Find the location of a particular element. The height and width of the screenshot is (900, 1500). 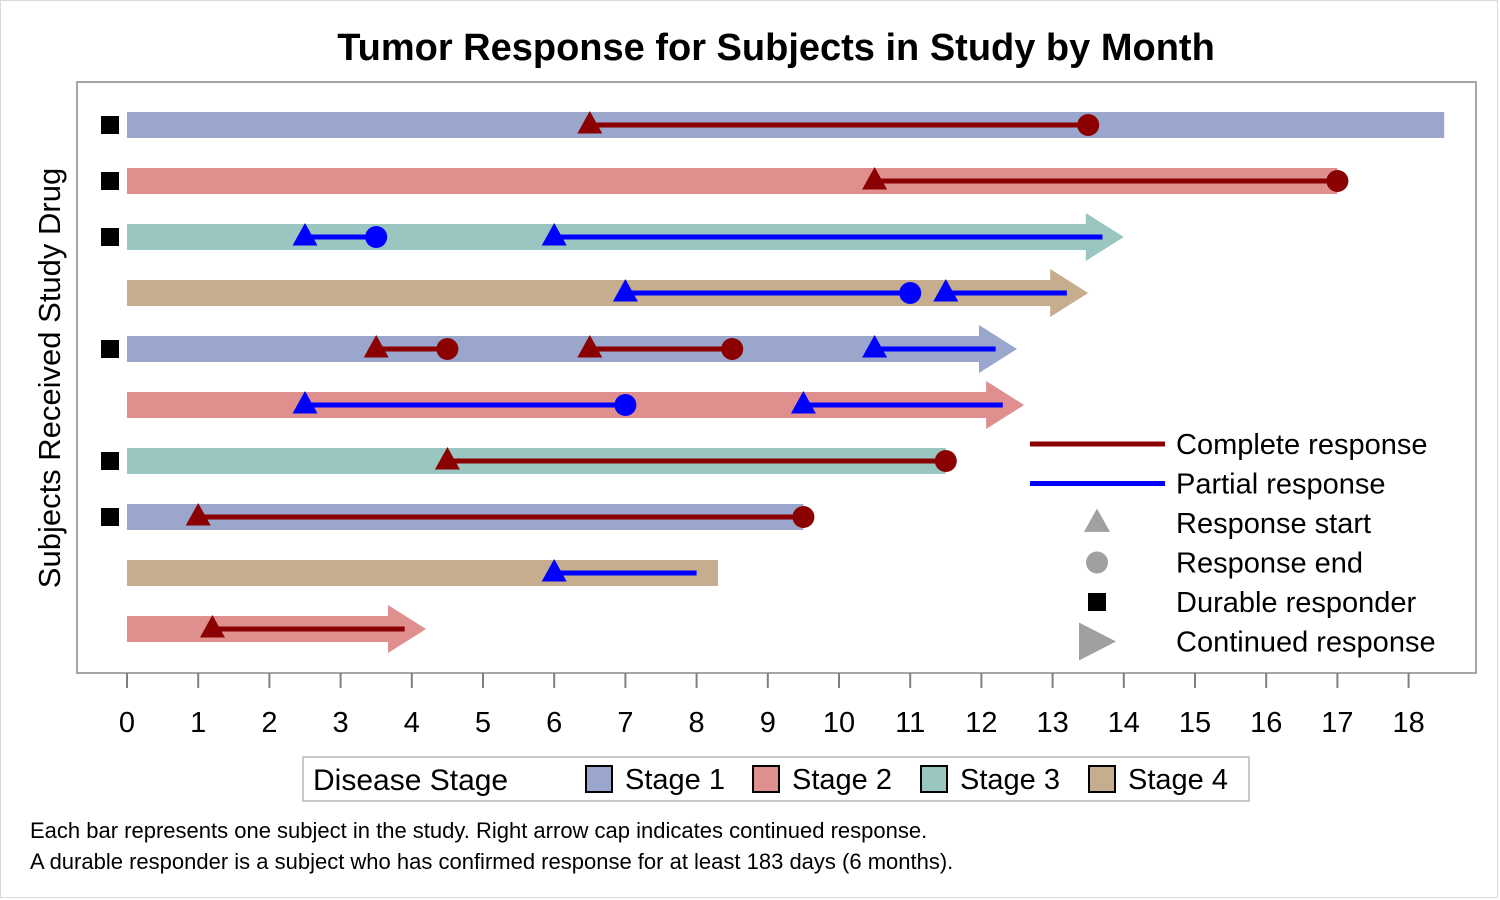

legend-start-triangle is located at coordinates (1097, 520).